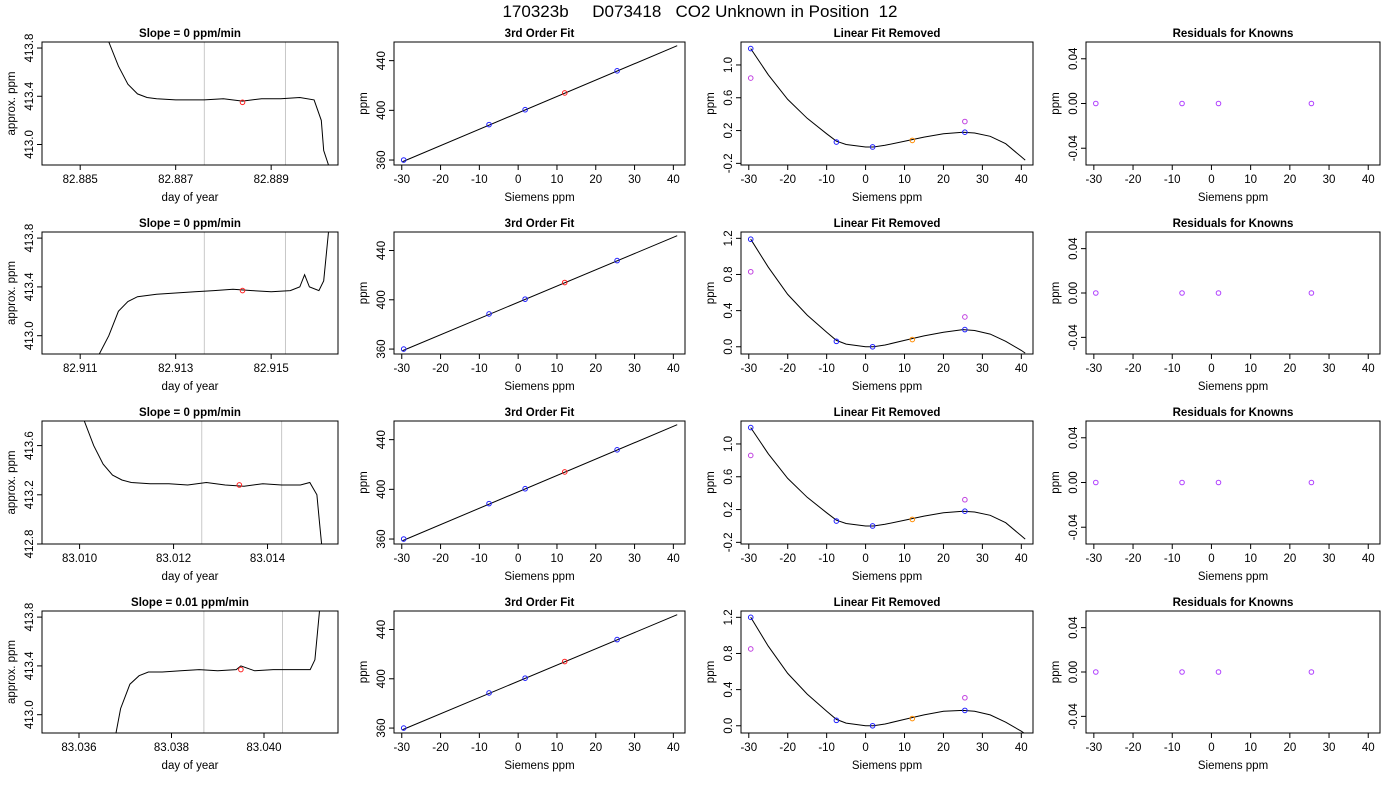 The image size is (1400, 800). I want to click on y-tick-label: 360, so click(382, 727).